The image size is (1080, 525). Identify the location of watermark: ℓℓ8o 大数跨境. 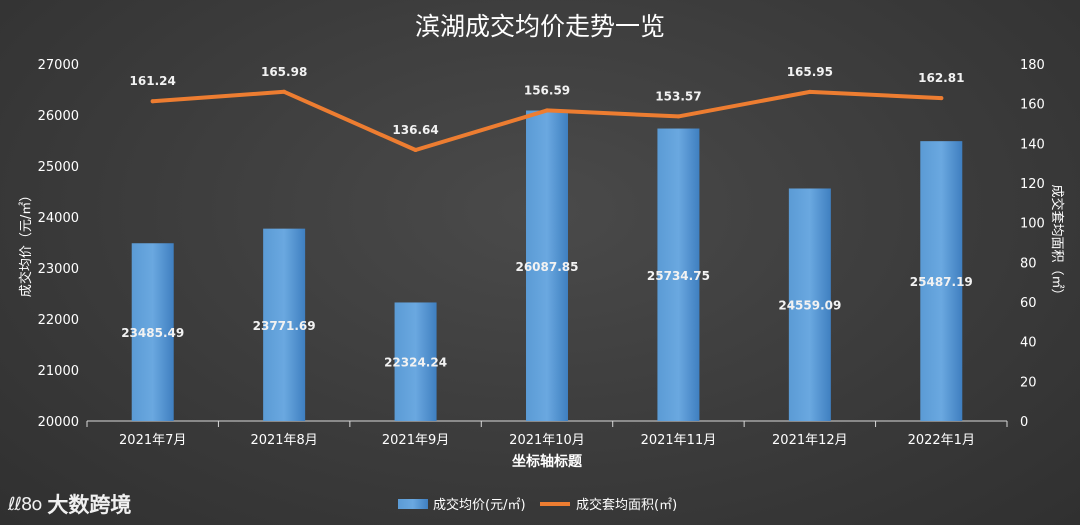
(69, 504).